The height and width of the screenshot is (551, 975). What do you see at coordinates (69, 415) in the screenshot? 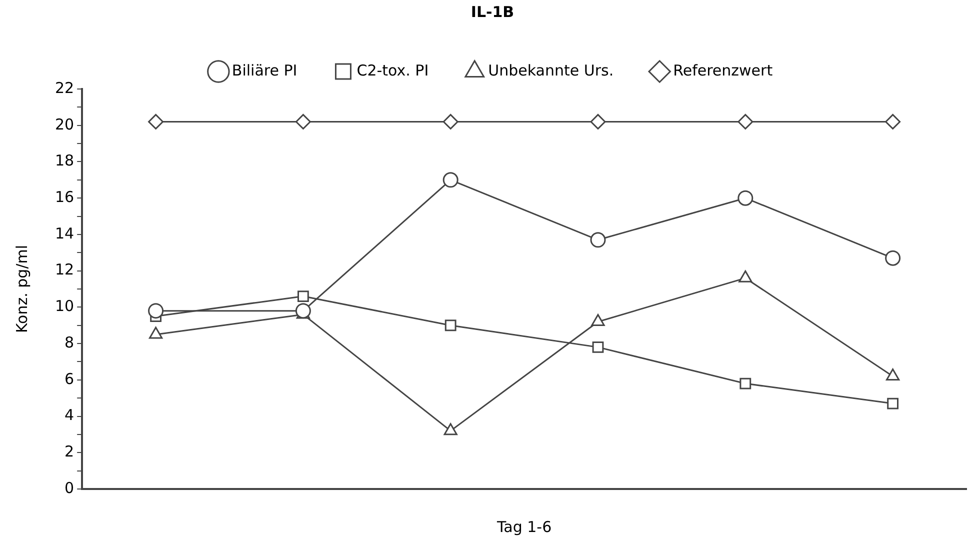
I see `y-tick-label: 4` at bounding box center [69, 415].